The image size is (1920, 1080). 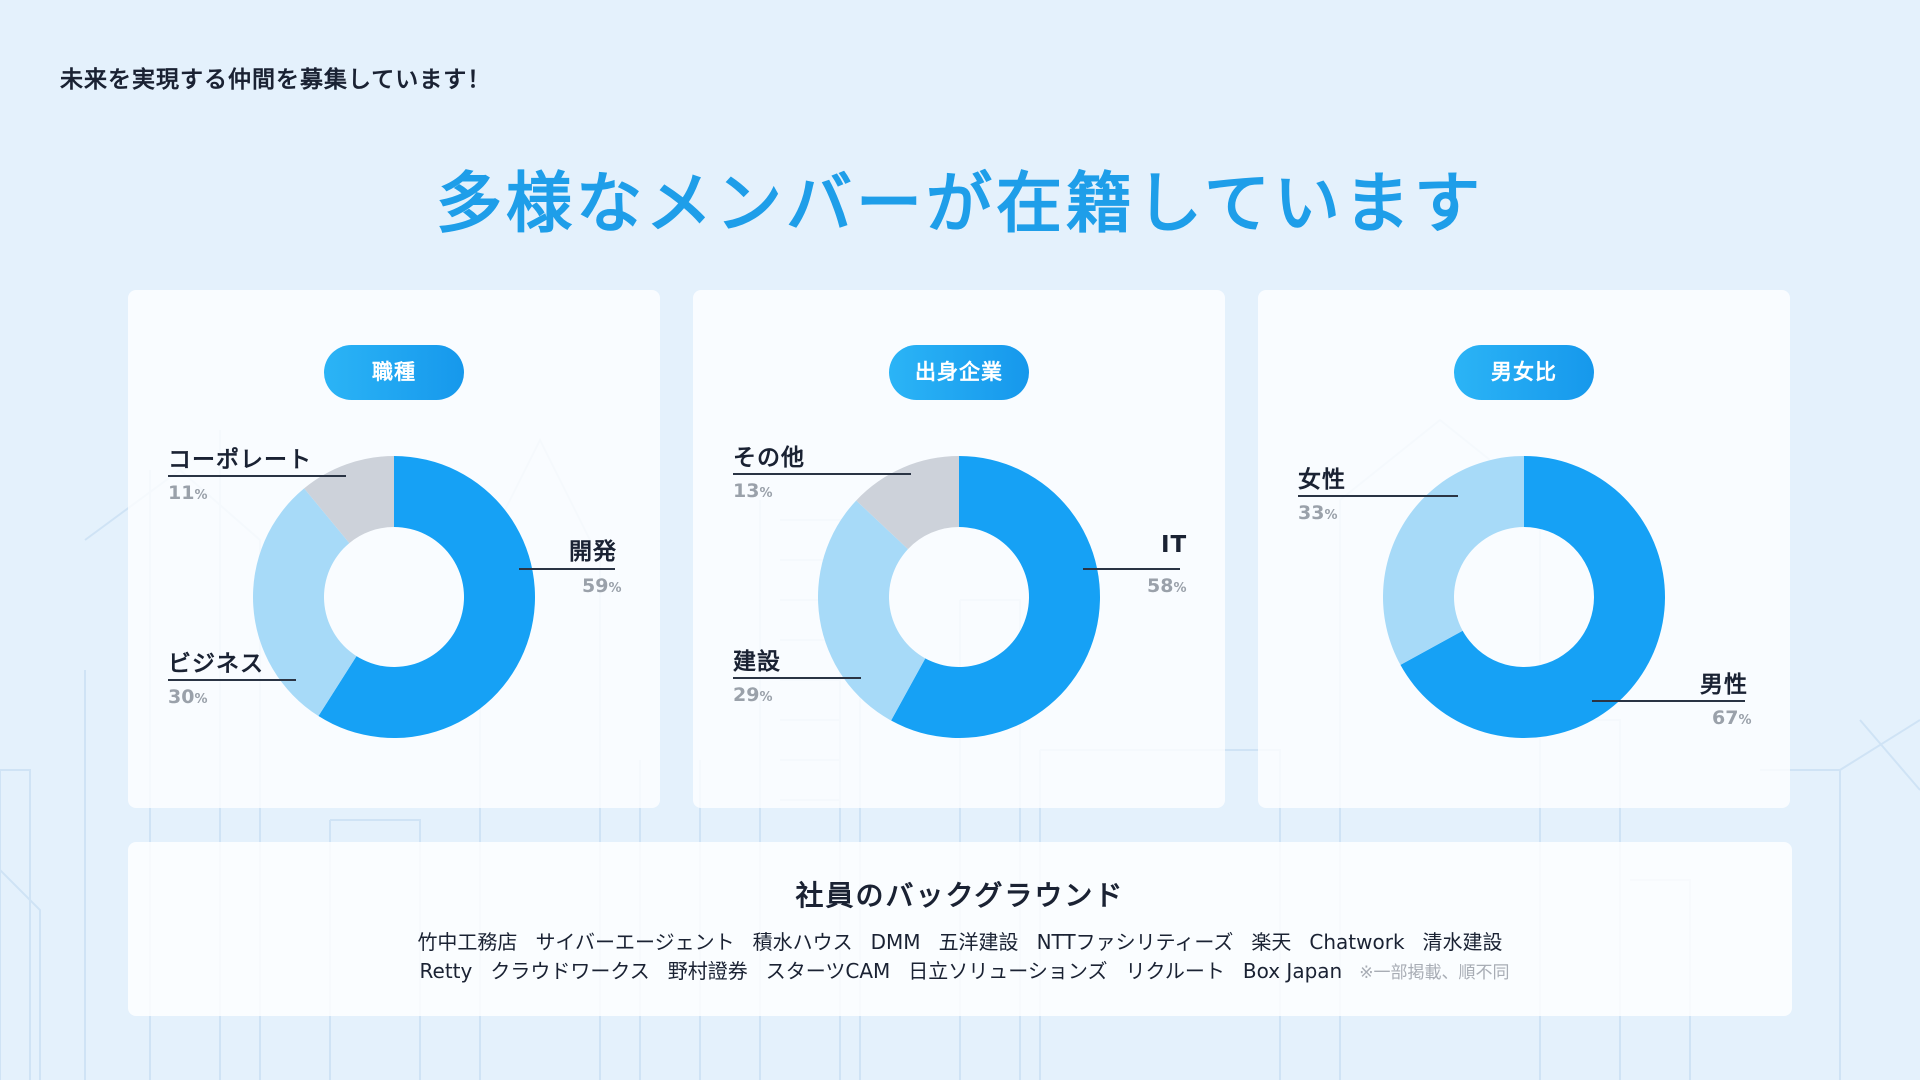 I want to click on card-job-type: 職種 開発 59% ビジネス 30% コーポレート 11%, so click(x=394, y=549).